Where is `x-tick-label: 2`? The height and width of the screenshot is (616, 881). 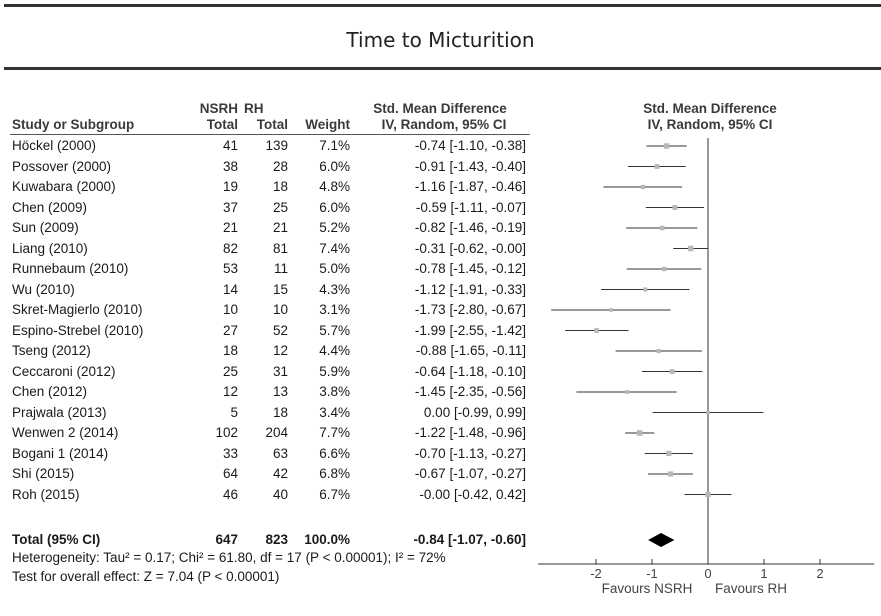 x-tick-label: 2 is located at coordinates (819, 573).